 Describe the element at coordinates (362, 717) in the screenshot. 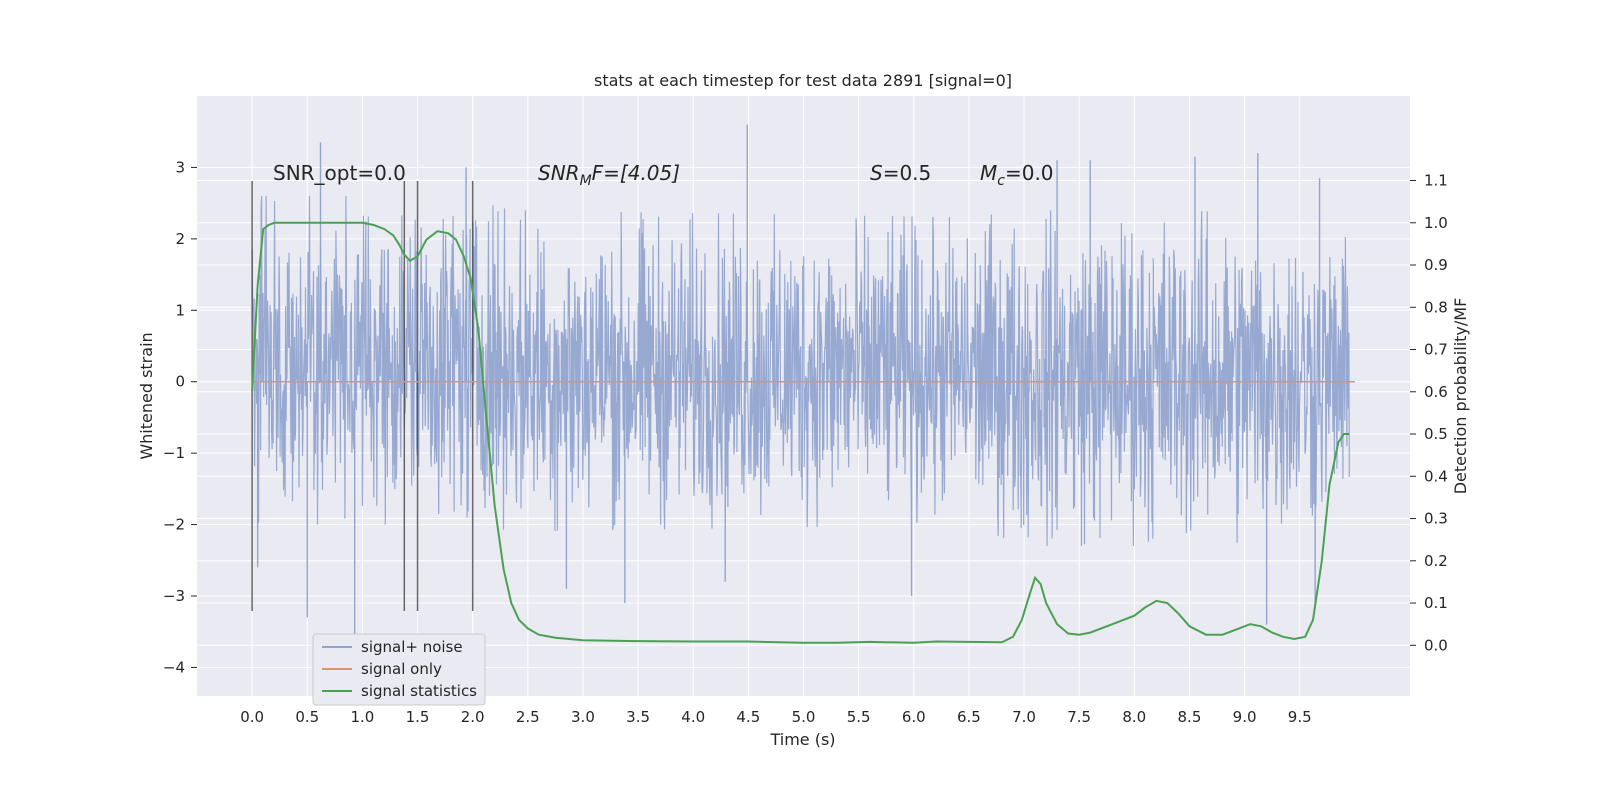

I see `x-tick-label: 1.0` at that location.